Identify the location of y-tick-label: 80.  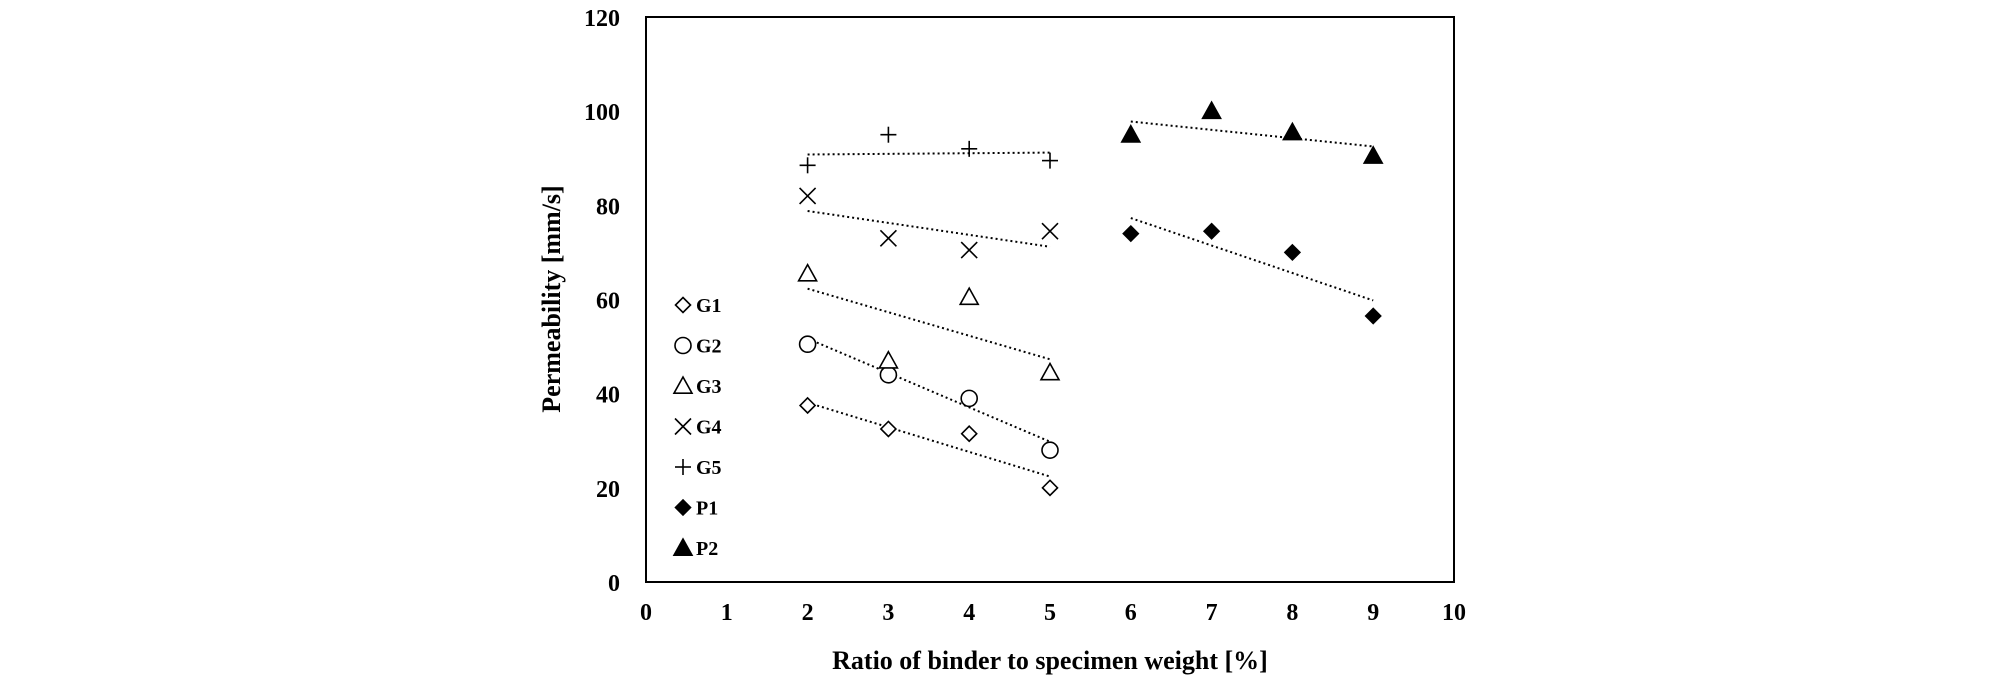
(608, 207).